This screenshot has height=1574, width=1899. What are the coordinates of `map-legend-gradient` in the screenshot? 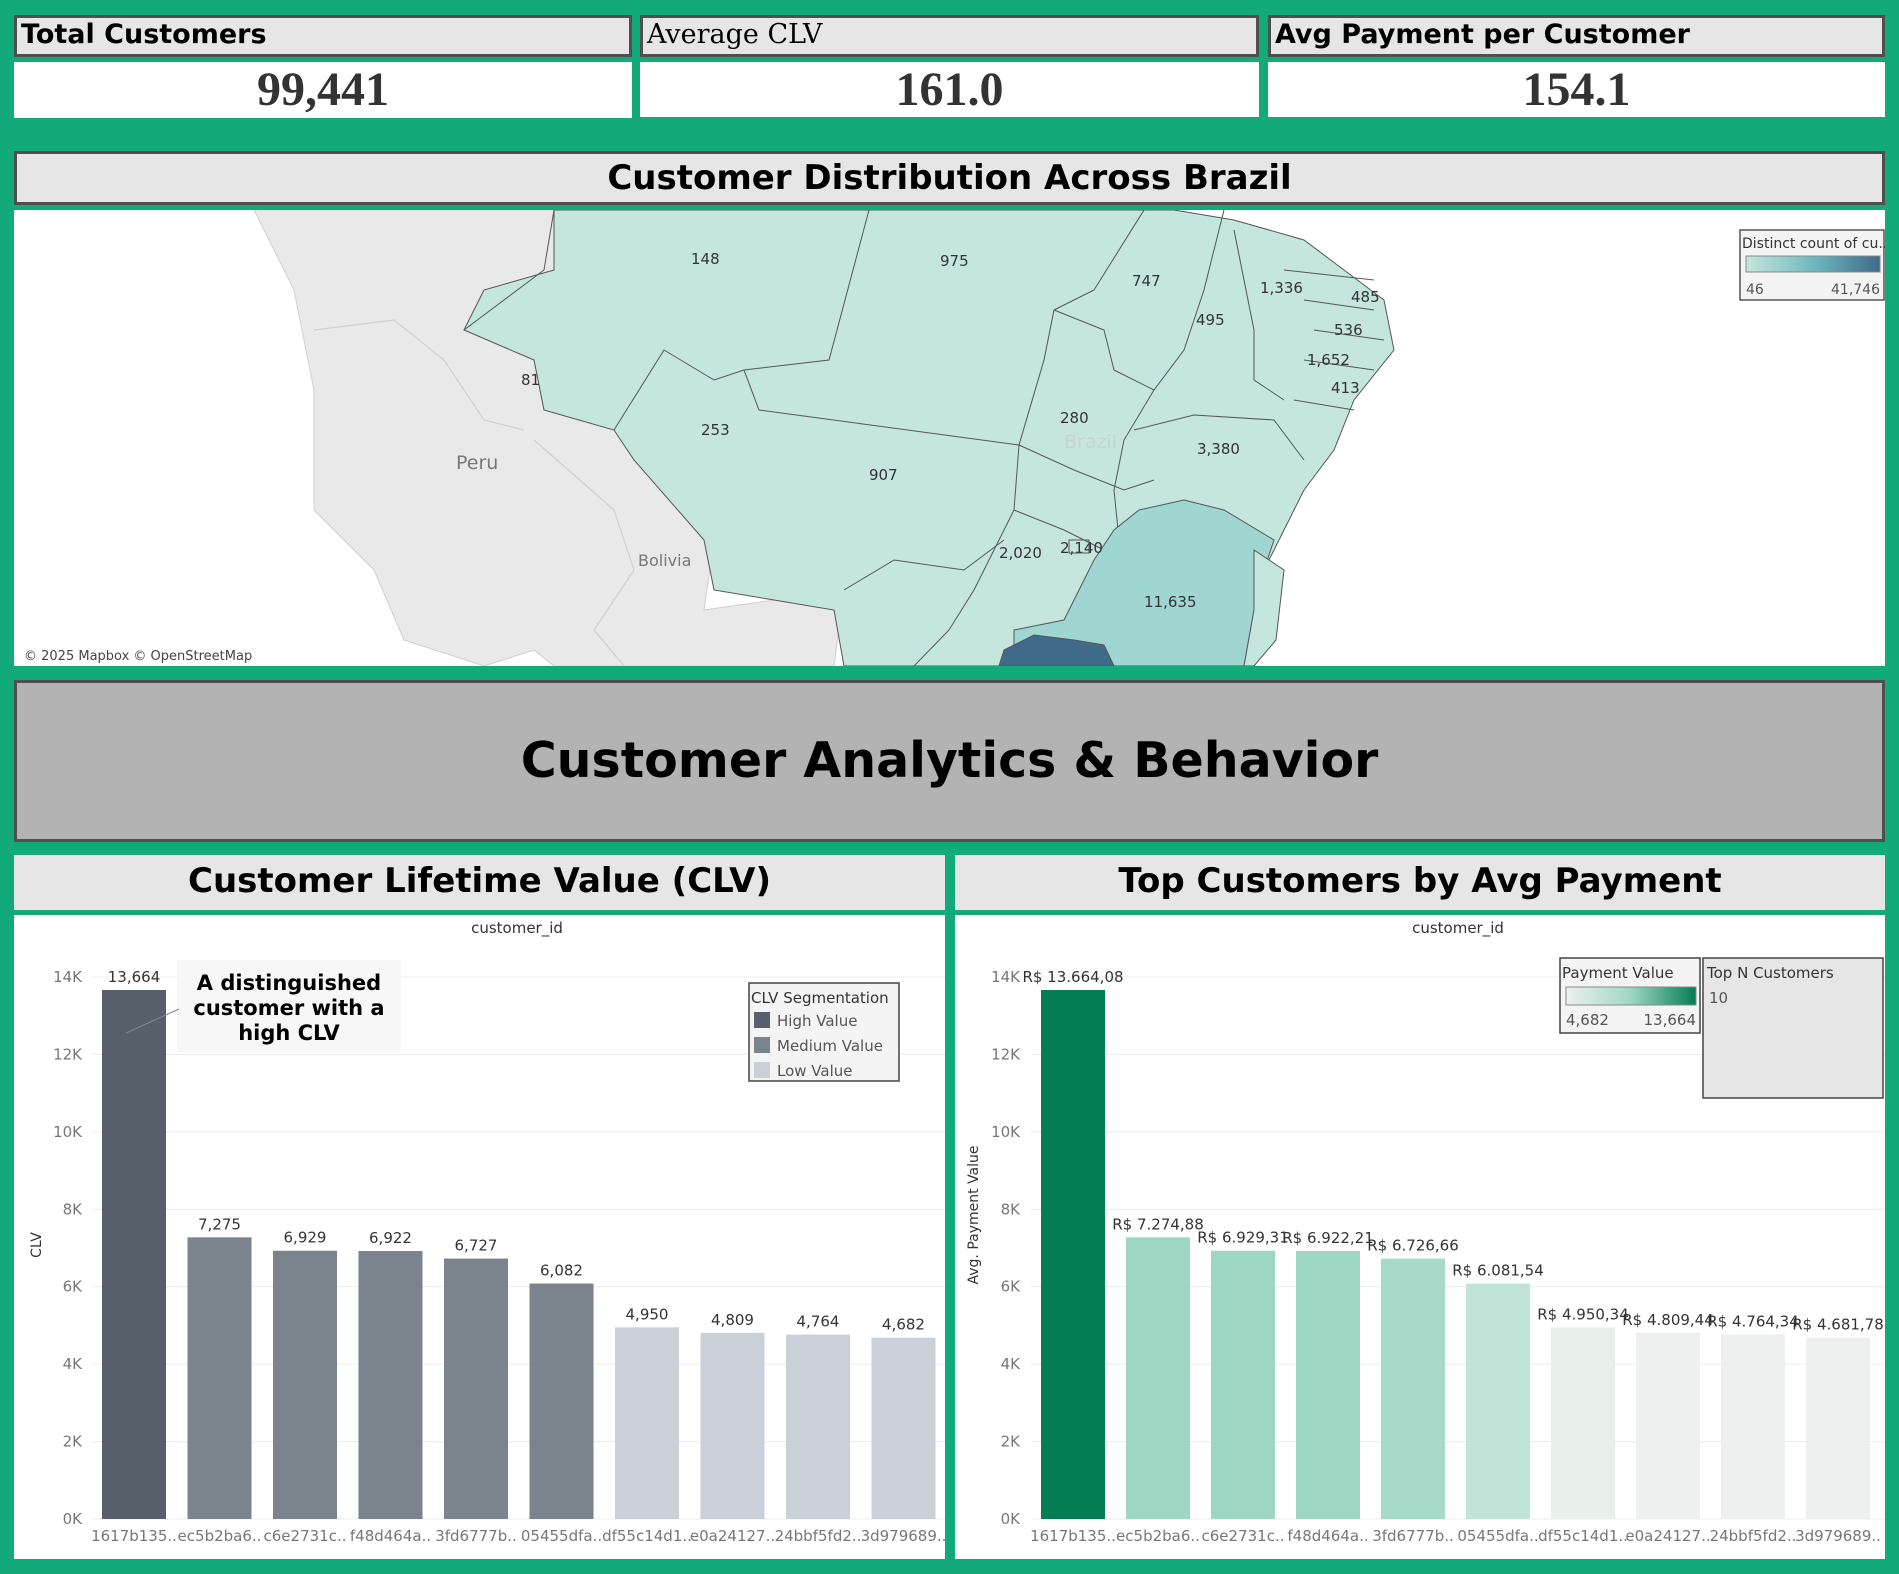 It's located at (1813, 264).